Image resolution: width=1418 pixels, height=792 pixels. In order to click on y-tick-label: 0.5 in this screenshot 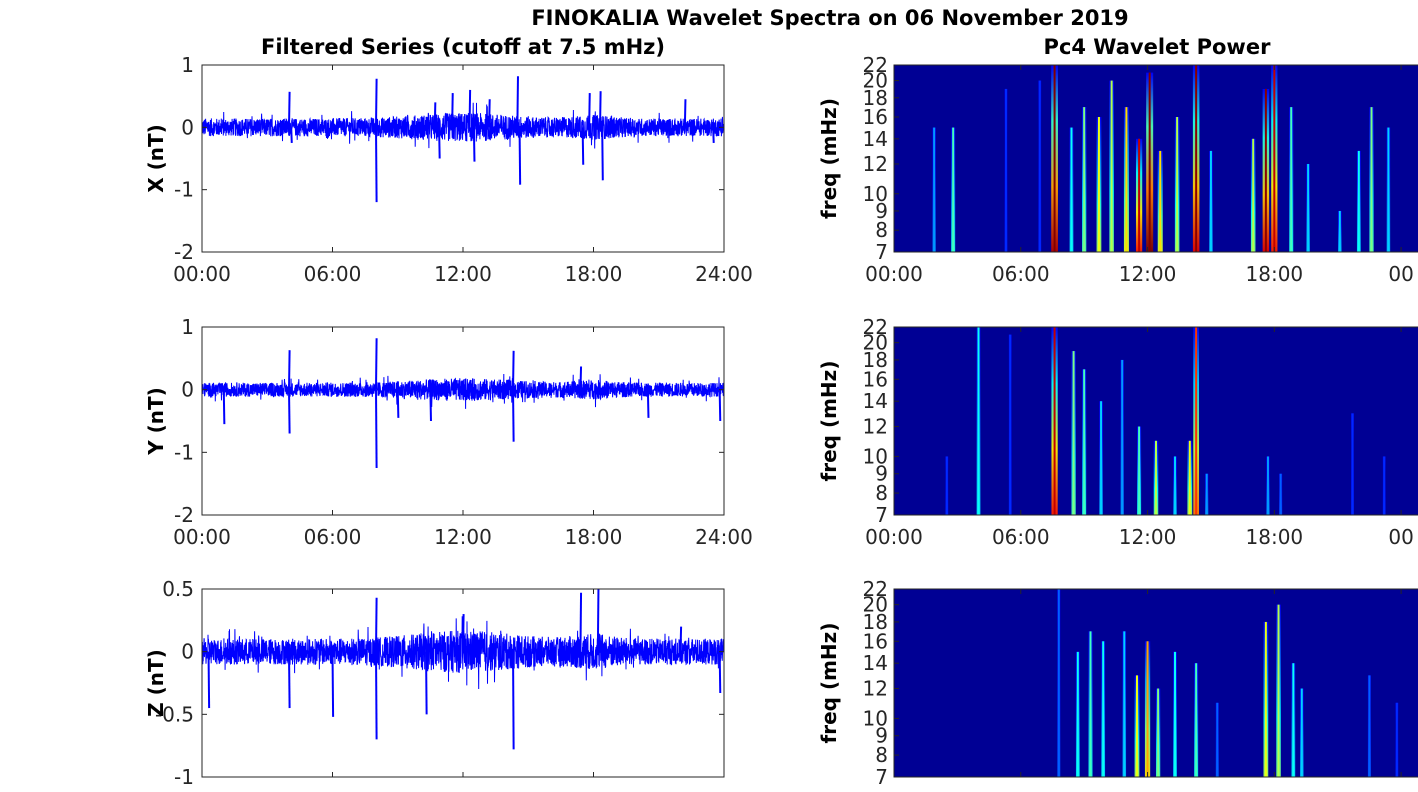, I will do `click(178, 589)`.